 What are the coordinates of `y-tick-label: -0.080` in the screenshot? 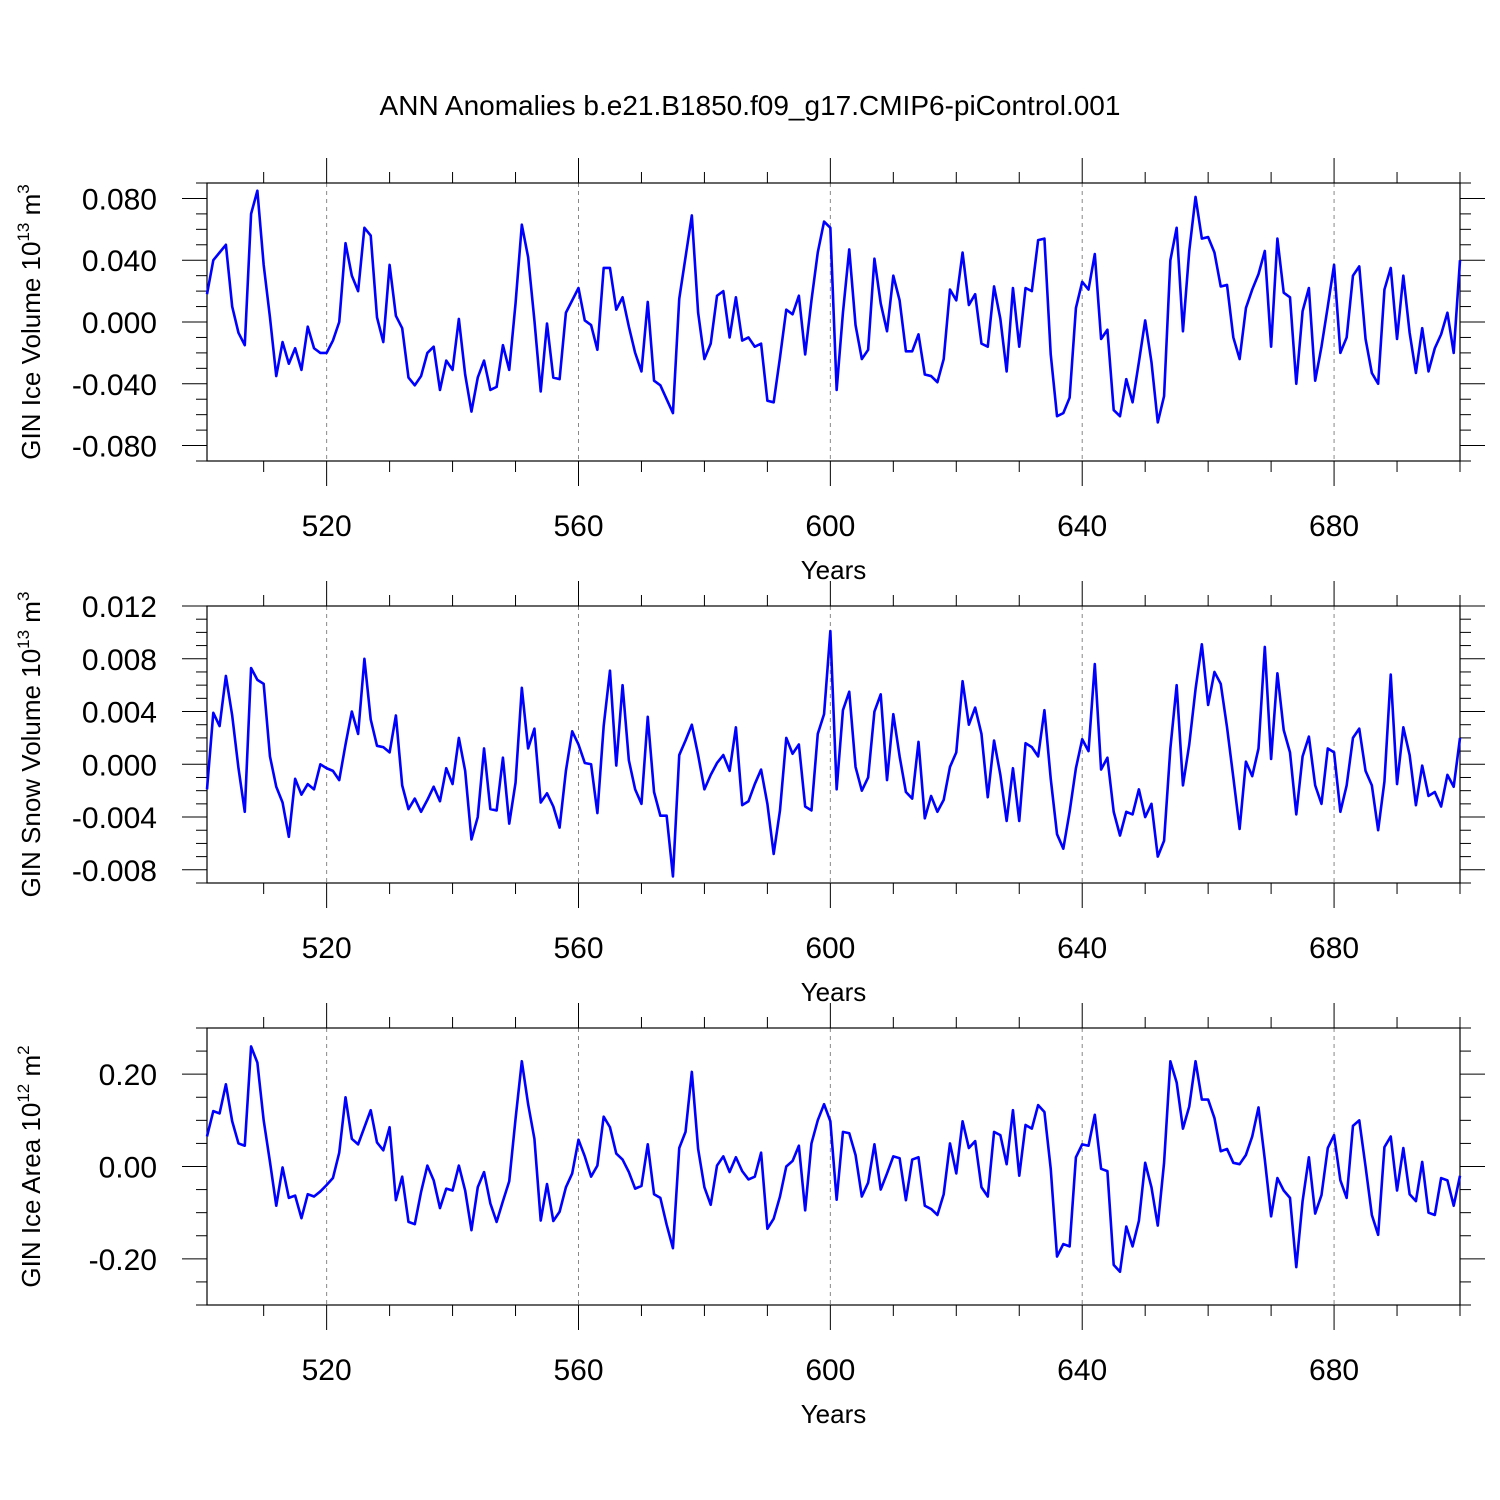 It's located at (114, 447).